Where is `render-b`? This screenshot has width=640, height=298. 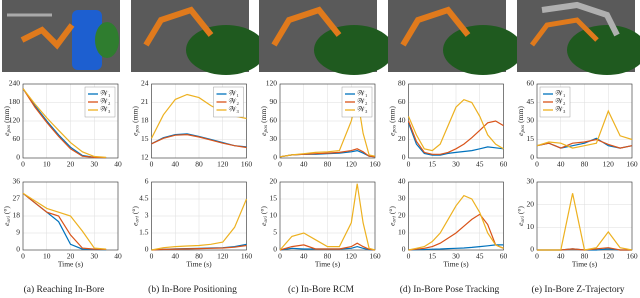
render-b is located at coordinates (198, 37).